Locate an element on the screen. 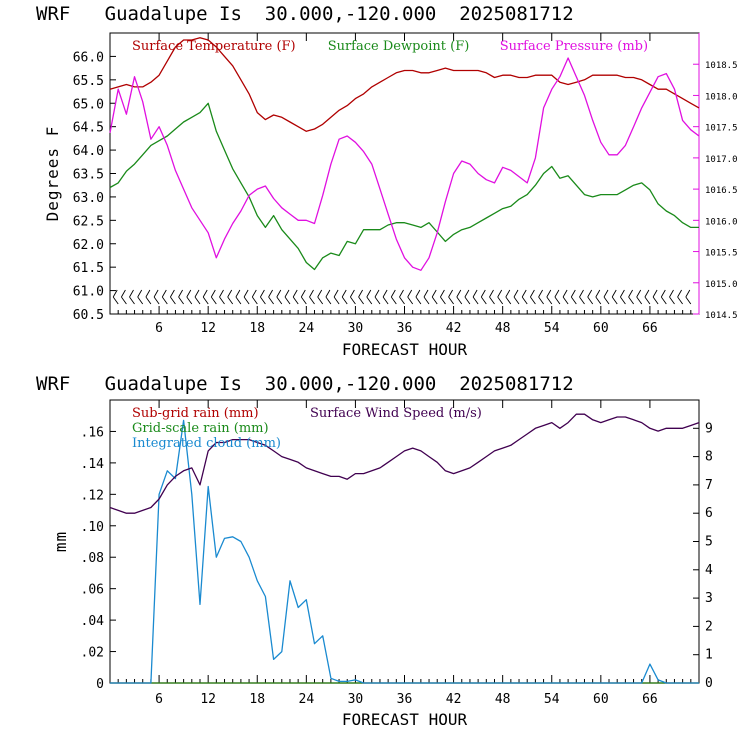 This screenshot has height=740, width=740. y-tick-label: 62.5 is located at coordinates (88, 221).